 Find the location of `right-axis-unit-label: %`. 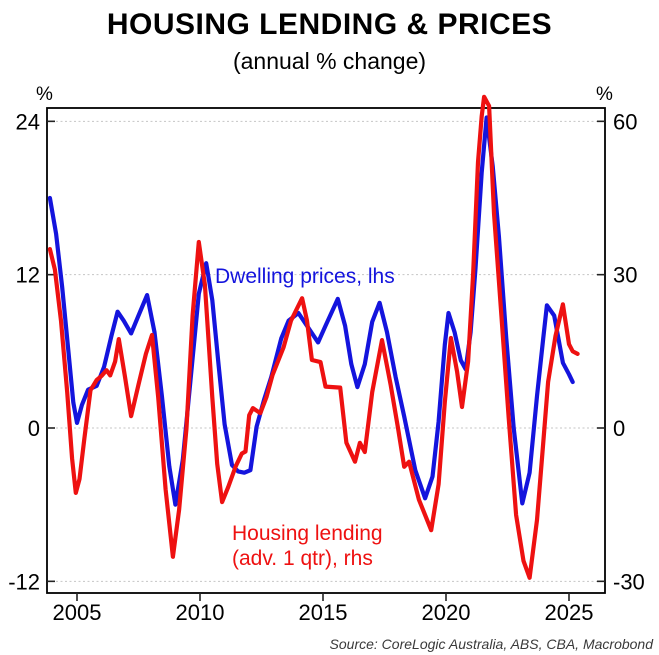

right-axis-unit-label: % is located at coordinates (604, 94).